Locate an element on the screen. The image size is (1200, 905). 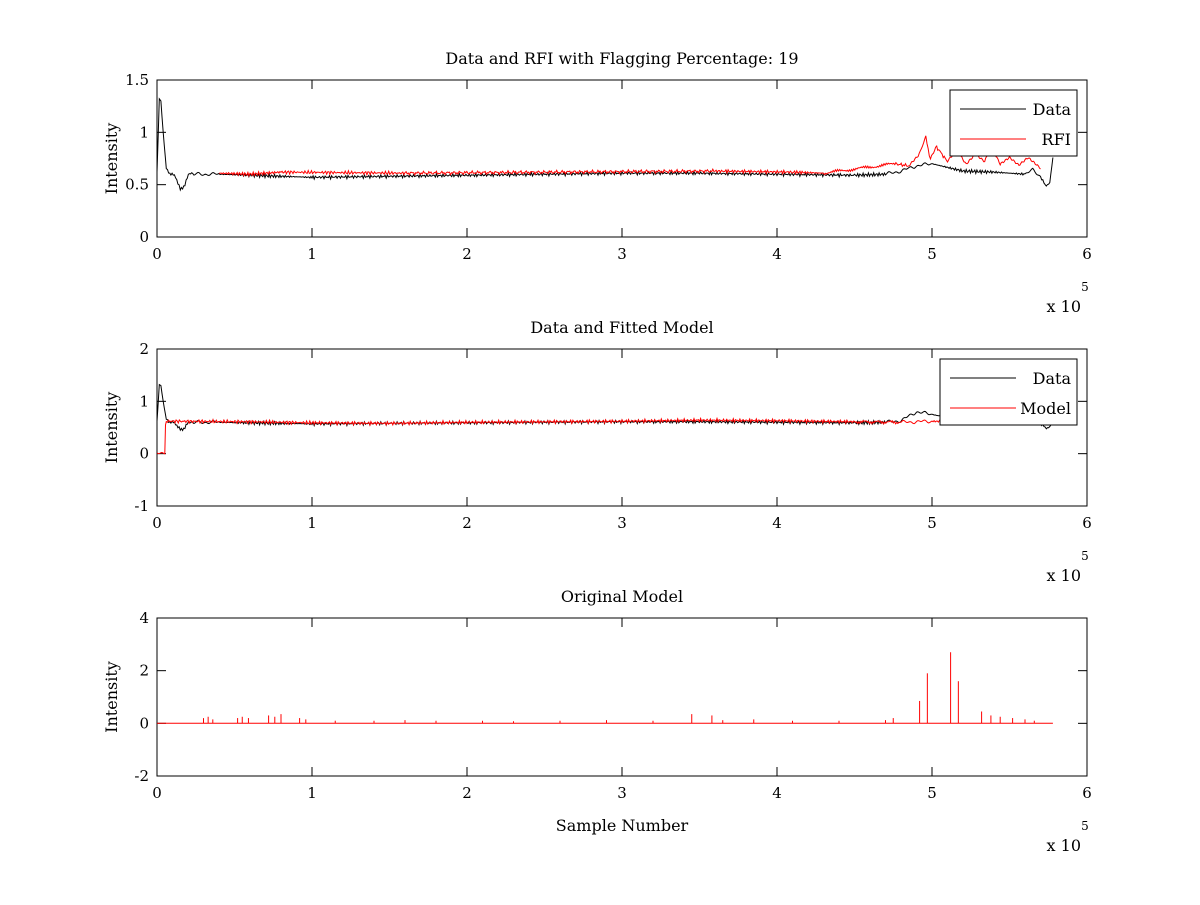
series-line-rfi is located at coordinates (629, 156).